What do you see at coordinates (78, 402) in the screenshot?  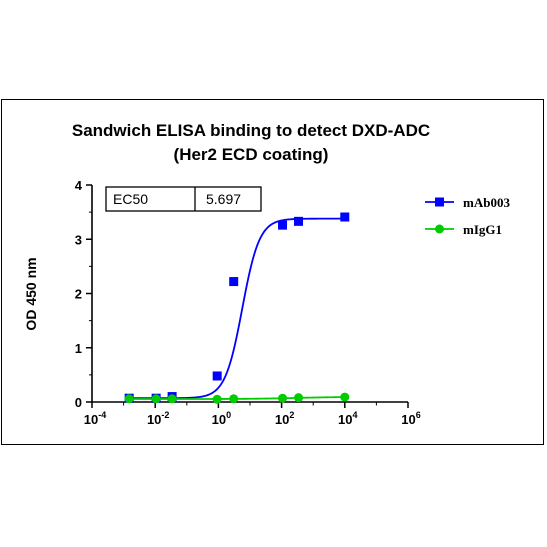 I see `y-tick-label: 0` at bounding box center [78, 402].